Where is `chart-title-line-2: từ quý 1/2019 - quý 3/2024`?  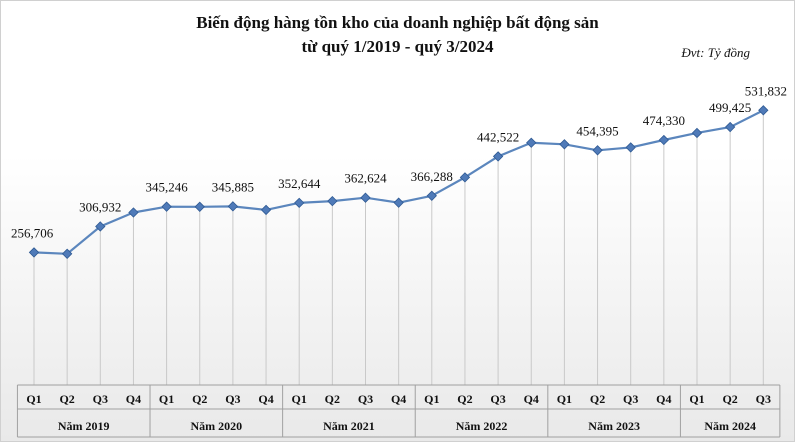
chart-title-line-2: từ quý 1/2019 - quý 3/2024 is located at coordinates (397, 46).